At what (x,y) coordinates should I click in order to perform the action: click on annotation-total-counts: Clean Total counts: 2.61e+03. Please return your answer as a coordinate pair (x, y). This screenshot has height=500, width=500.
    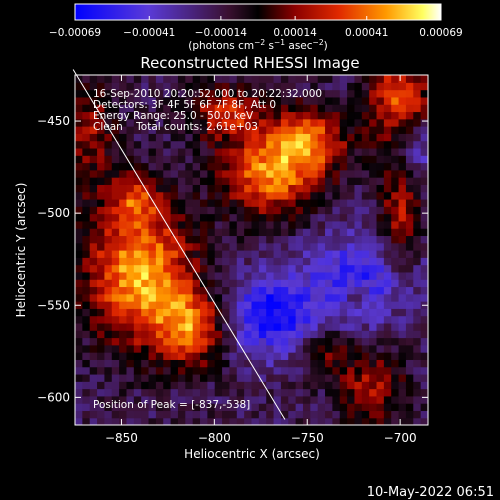
    Looking at the image, I should click on (175, 127).